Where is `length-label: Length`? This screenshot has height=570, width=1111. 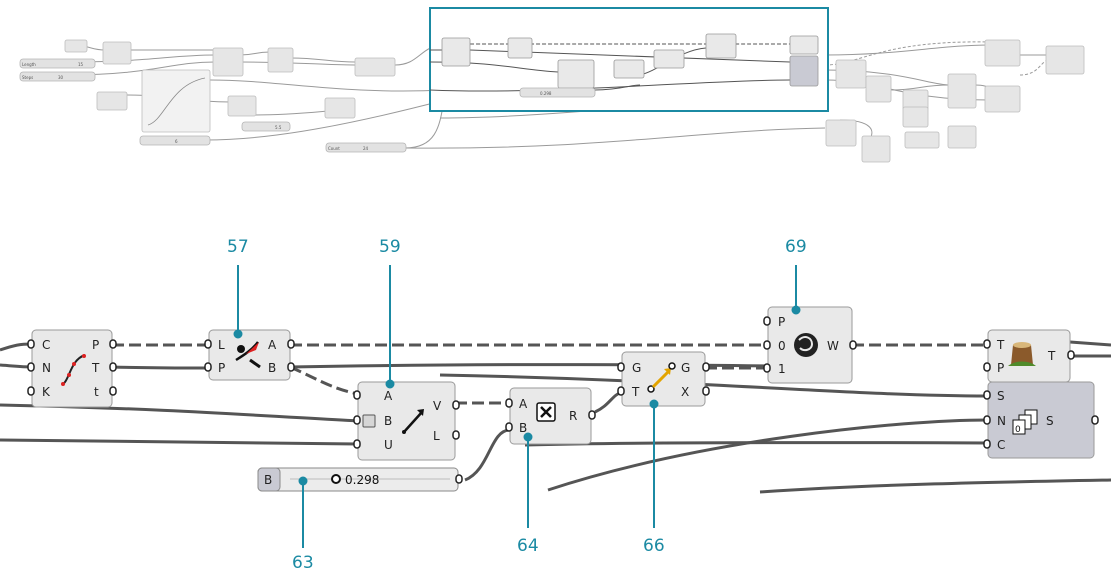
length-label: Length is located at coordinates (29, 64).